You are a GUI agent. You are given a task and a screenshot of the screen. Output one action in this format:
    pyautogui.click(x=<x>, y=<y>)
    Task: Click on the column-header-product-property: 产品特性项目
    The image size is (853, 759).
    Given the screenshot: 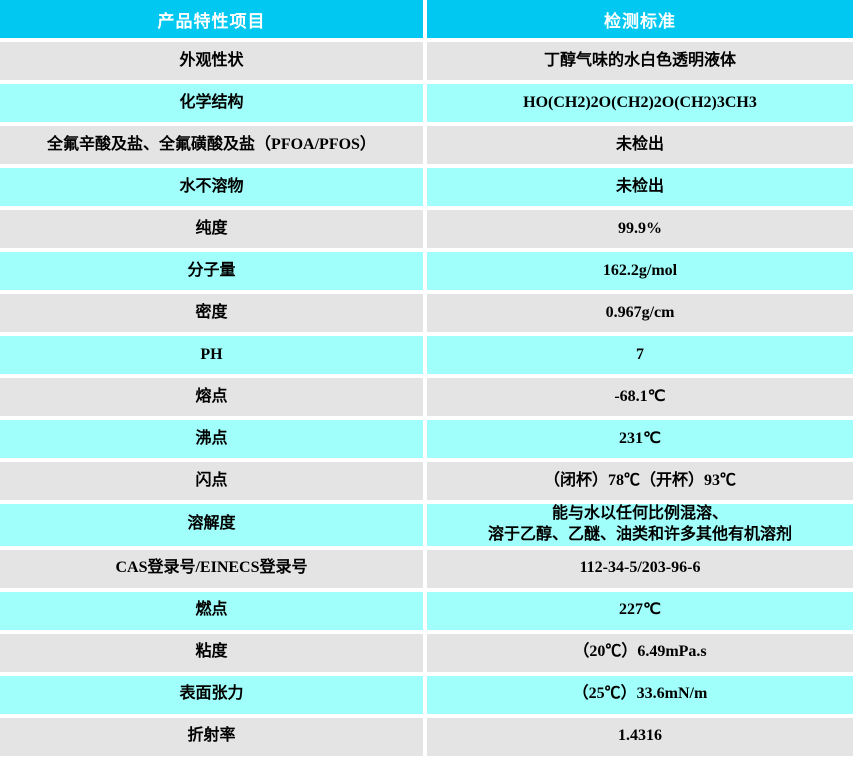 What is the action you would take?
    pyautogui.click(x=213, y=21)
    